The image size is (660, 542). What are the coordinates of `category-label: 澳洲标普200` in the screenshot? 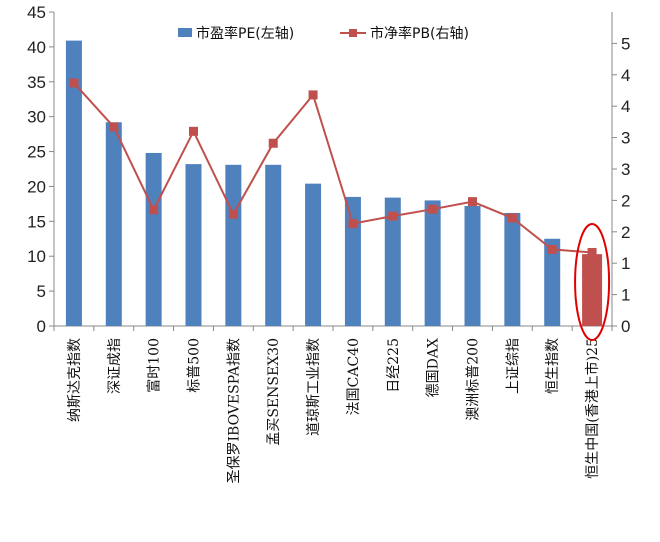 It's located at (474, 379).